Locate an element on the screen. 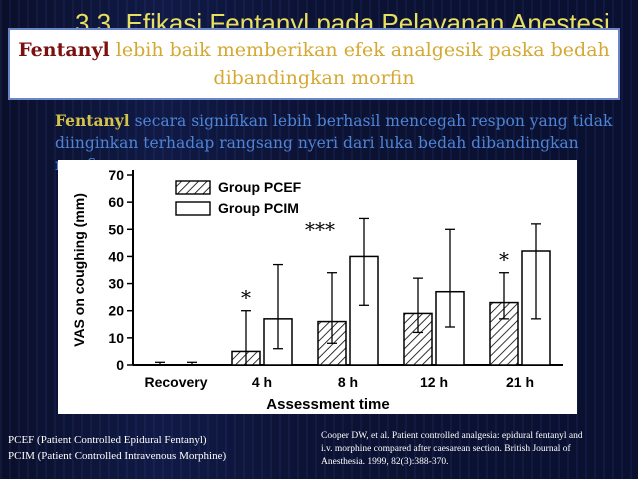 The width and height of the screenshot is (638, 479). callout-keyword: Fentanyl is located at coordinates (64, 50).